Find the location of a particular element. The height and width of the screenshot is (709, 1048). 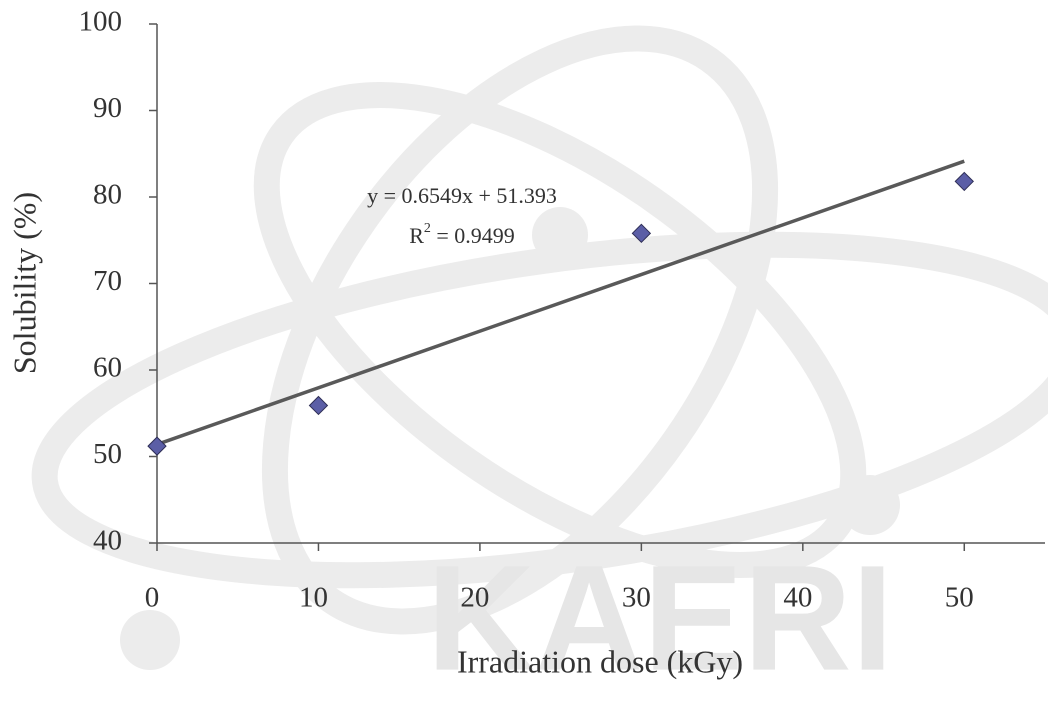

r2-rest: = 0.9499 is located at coordinates (473, 235).